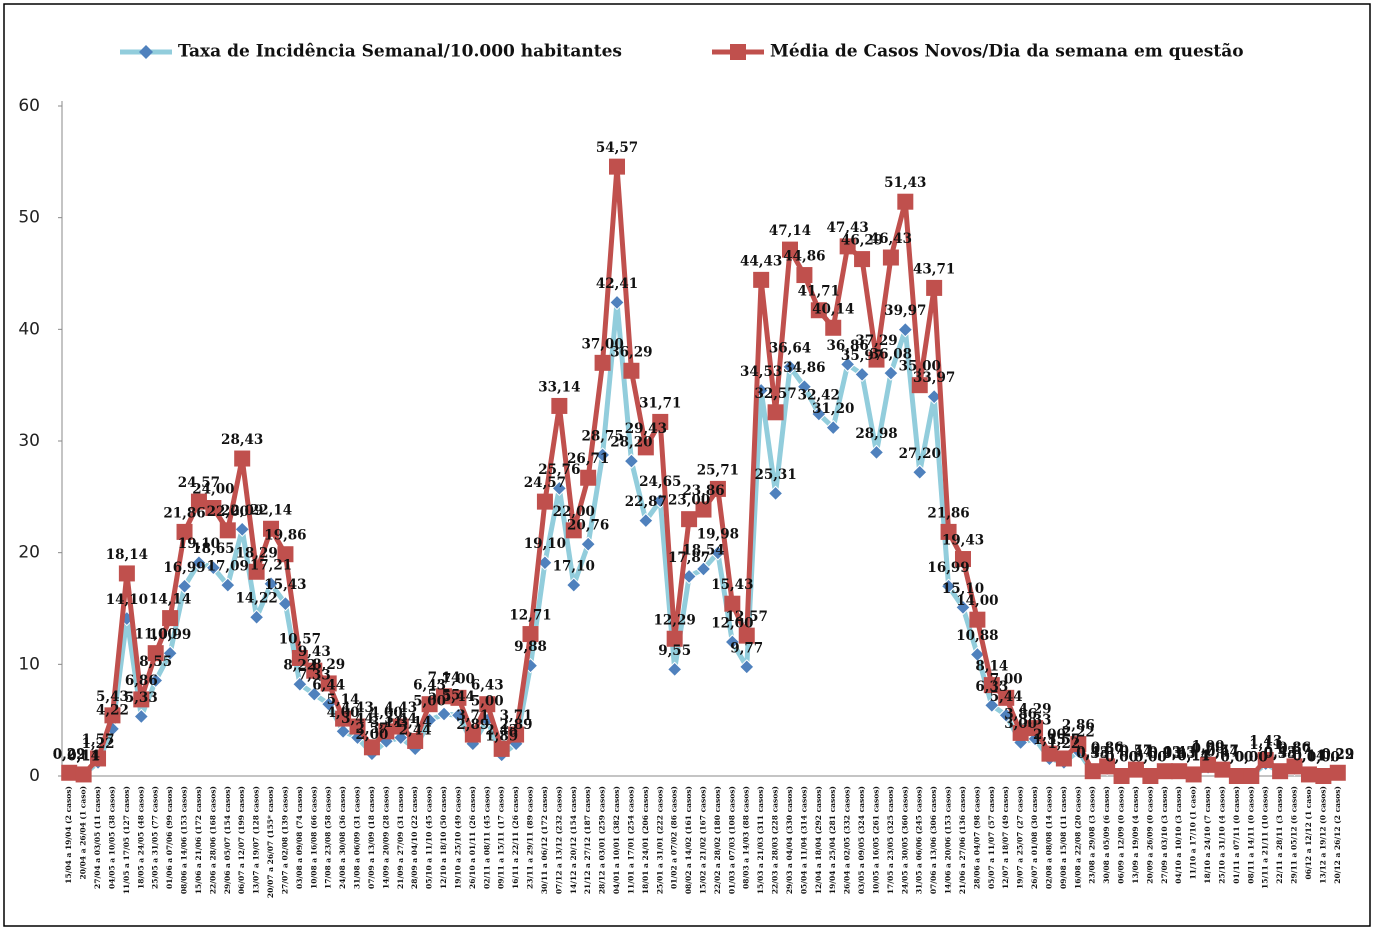 The height and width of the screenshot is (931, 1375). Describe the element at coordinates (775, 394) in the screenshot. I see `data-label: 32,57` at that location.